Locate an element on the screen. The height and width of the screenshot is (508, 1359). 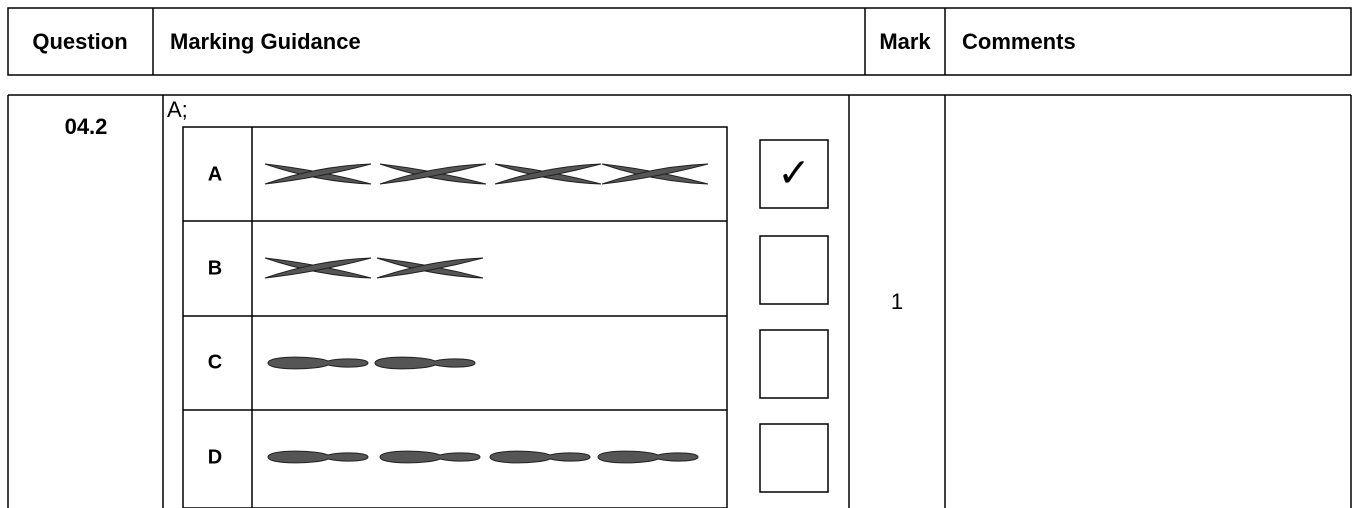
option-label: A is located at coordinates (215, 174).